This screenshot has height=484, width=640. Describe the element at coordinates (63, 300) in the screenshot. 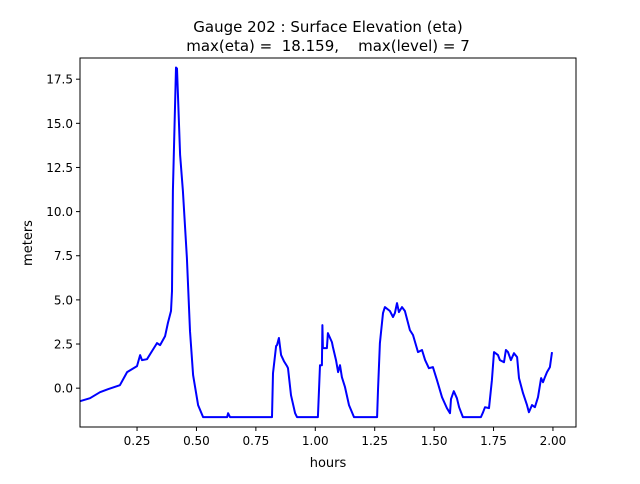

I see `y-tick-label: 5.0` at that location.